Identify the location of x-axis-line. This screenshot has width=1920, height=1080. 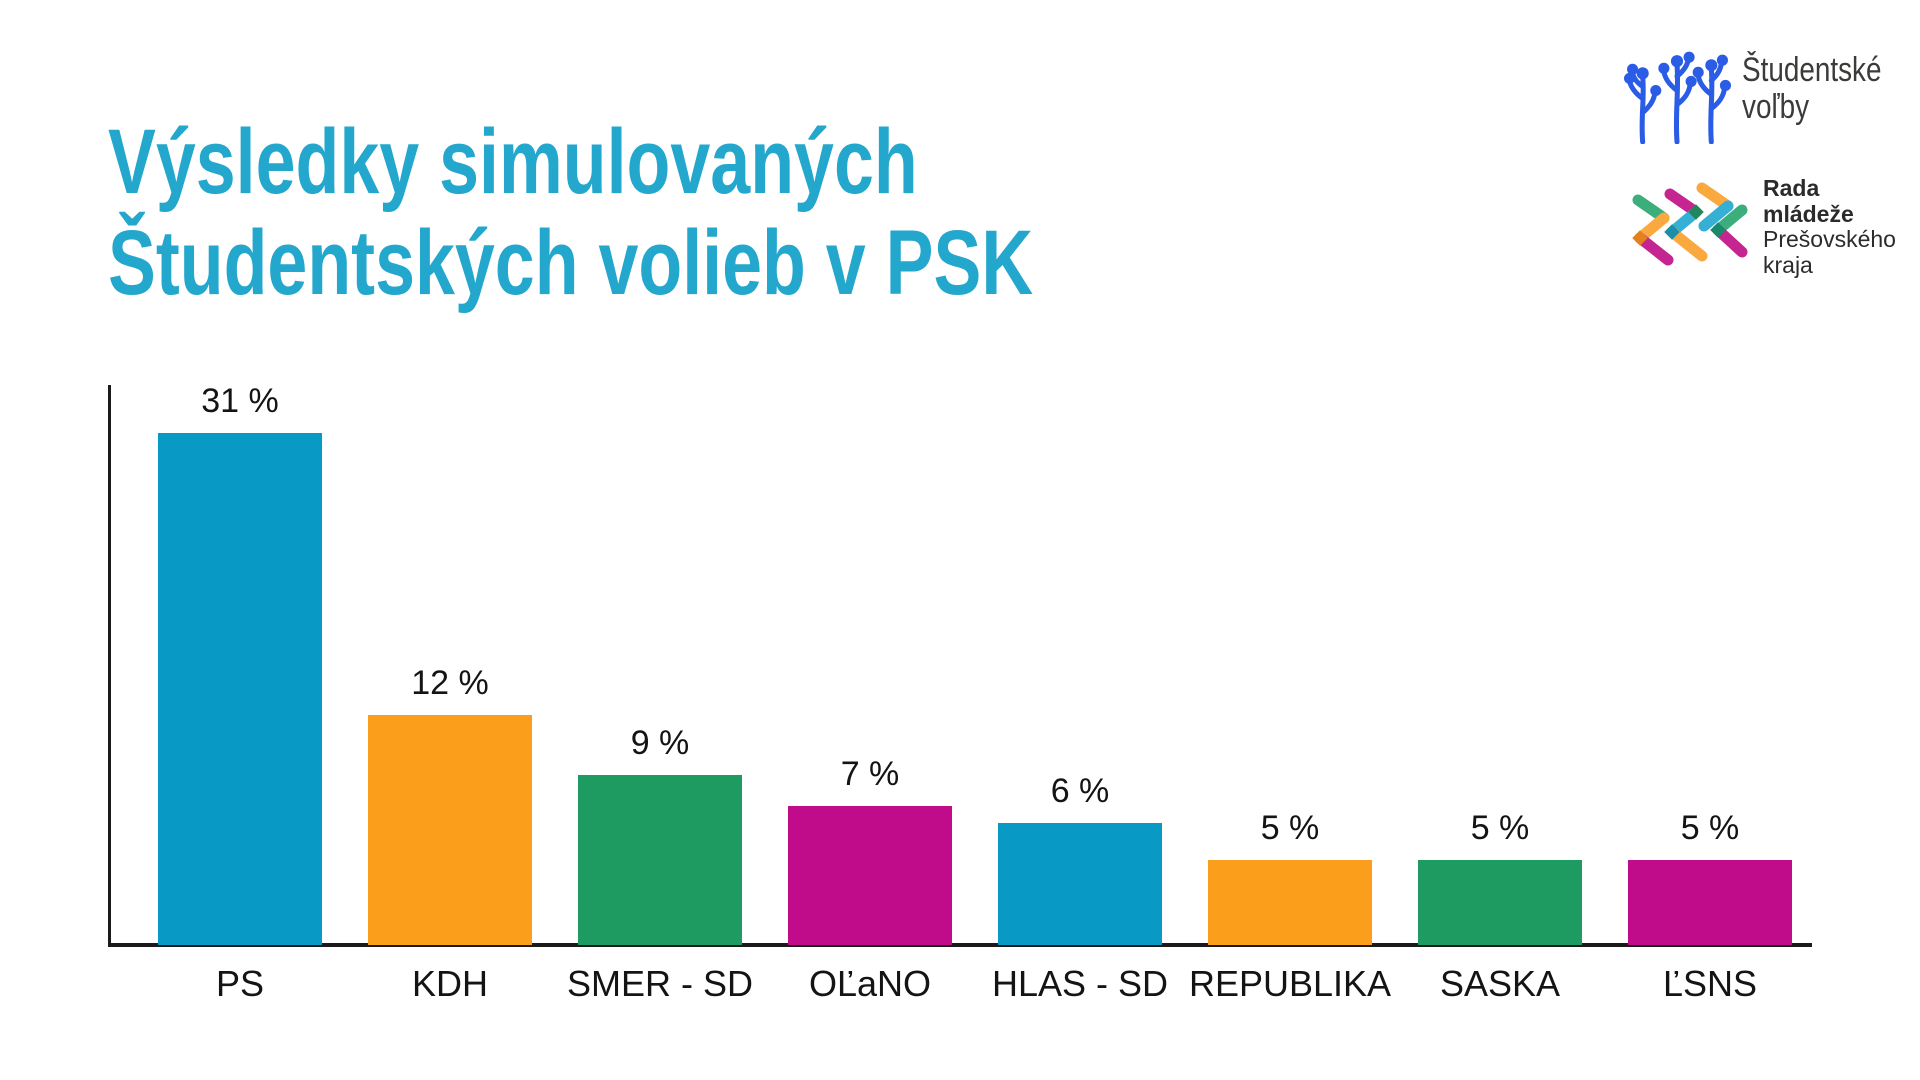
(960, 945).